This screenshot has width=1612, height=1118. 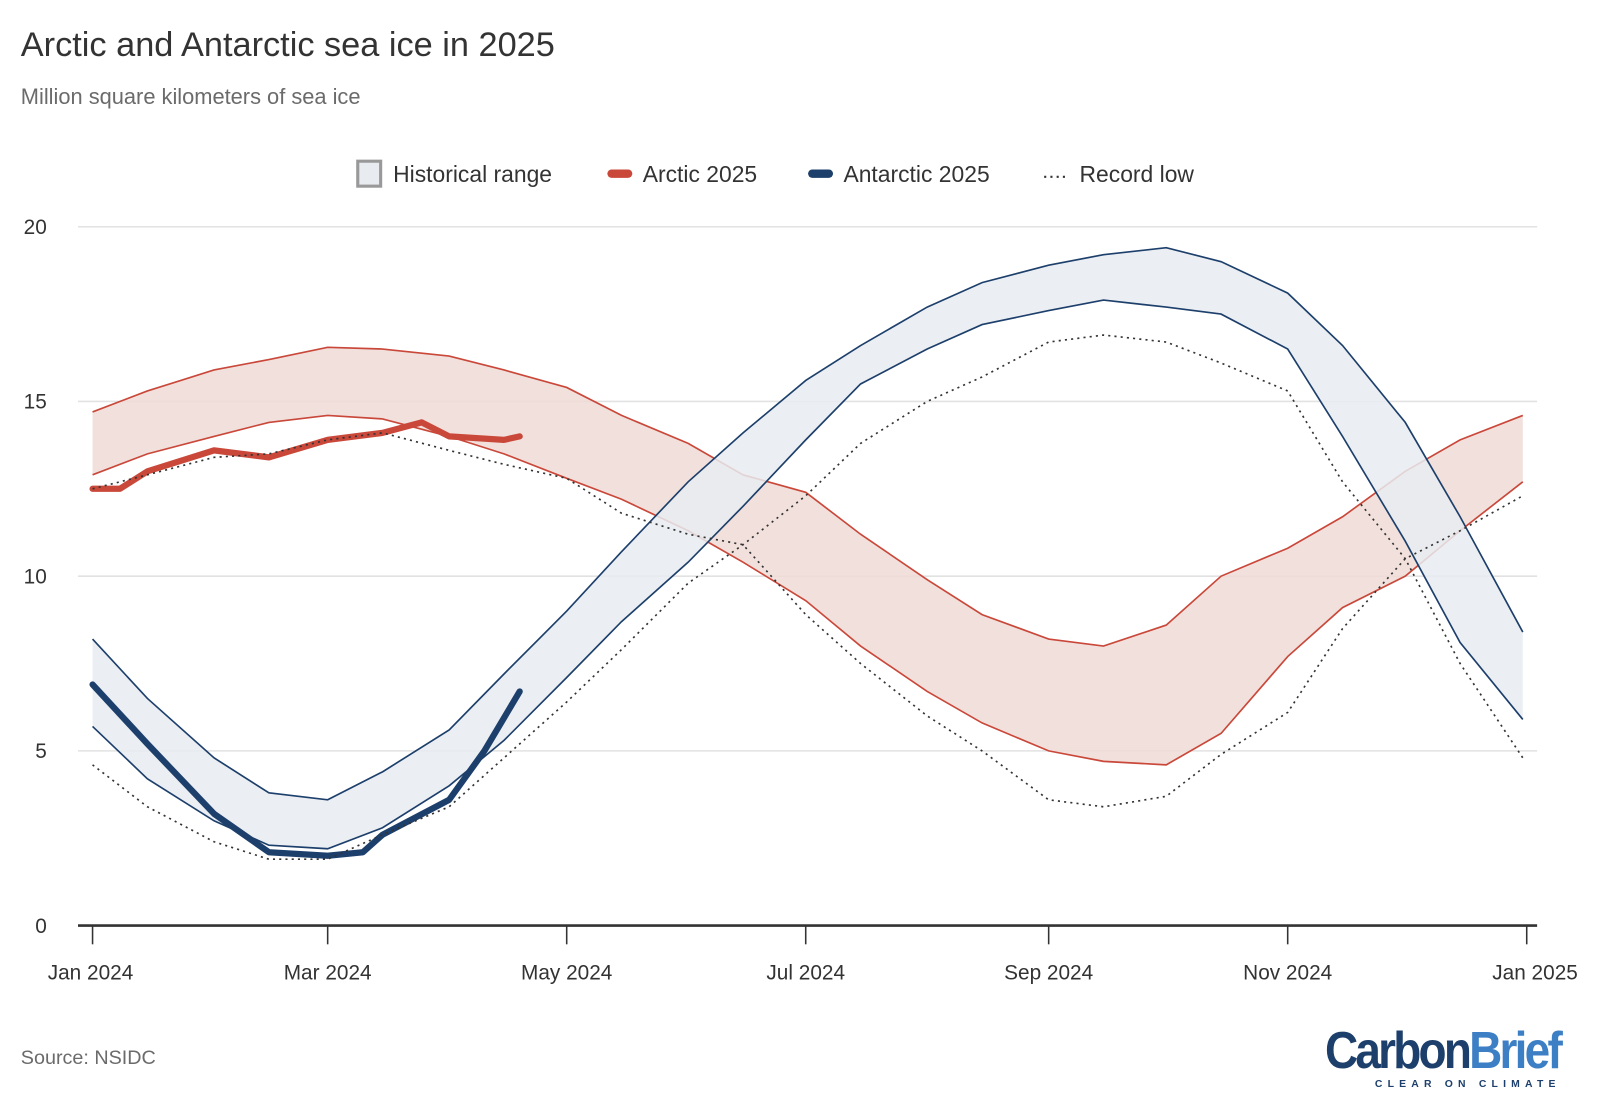 What do you see at coordinates (472, 174) in the screenshot?
I see `legend-historical-range: Historical range` at bounding box center [472, 174].